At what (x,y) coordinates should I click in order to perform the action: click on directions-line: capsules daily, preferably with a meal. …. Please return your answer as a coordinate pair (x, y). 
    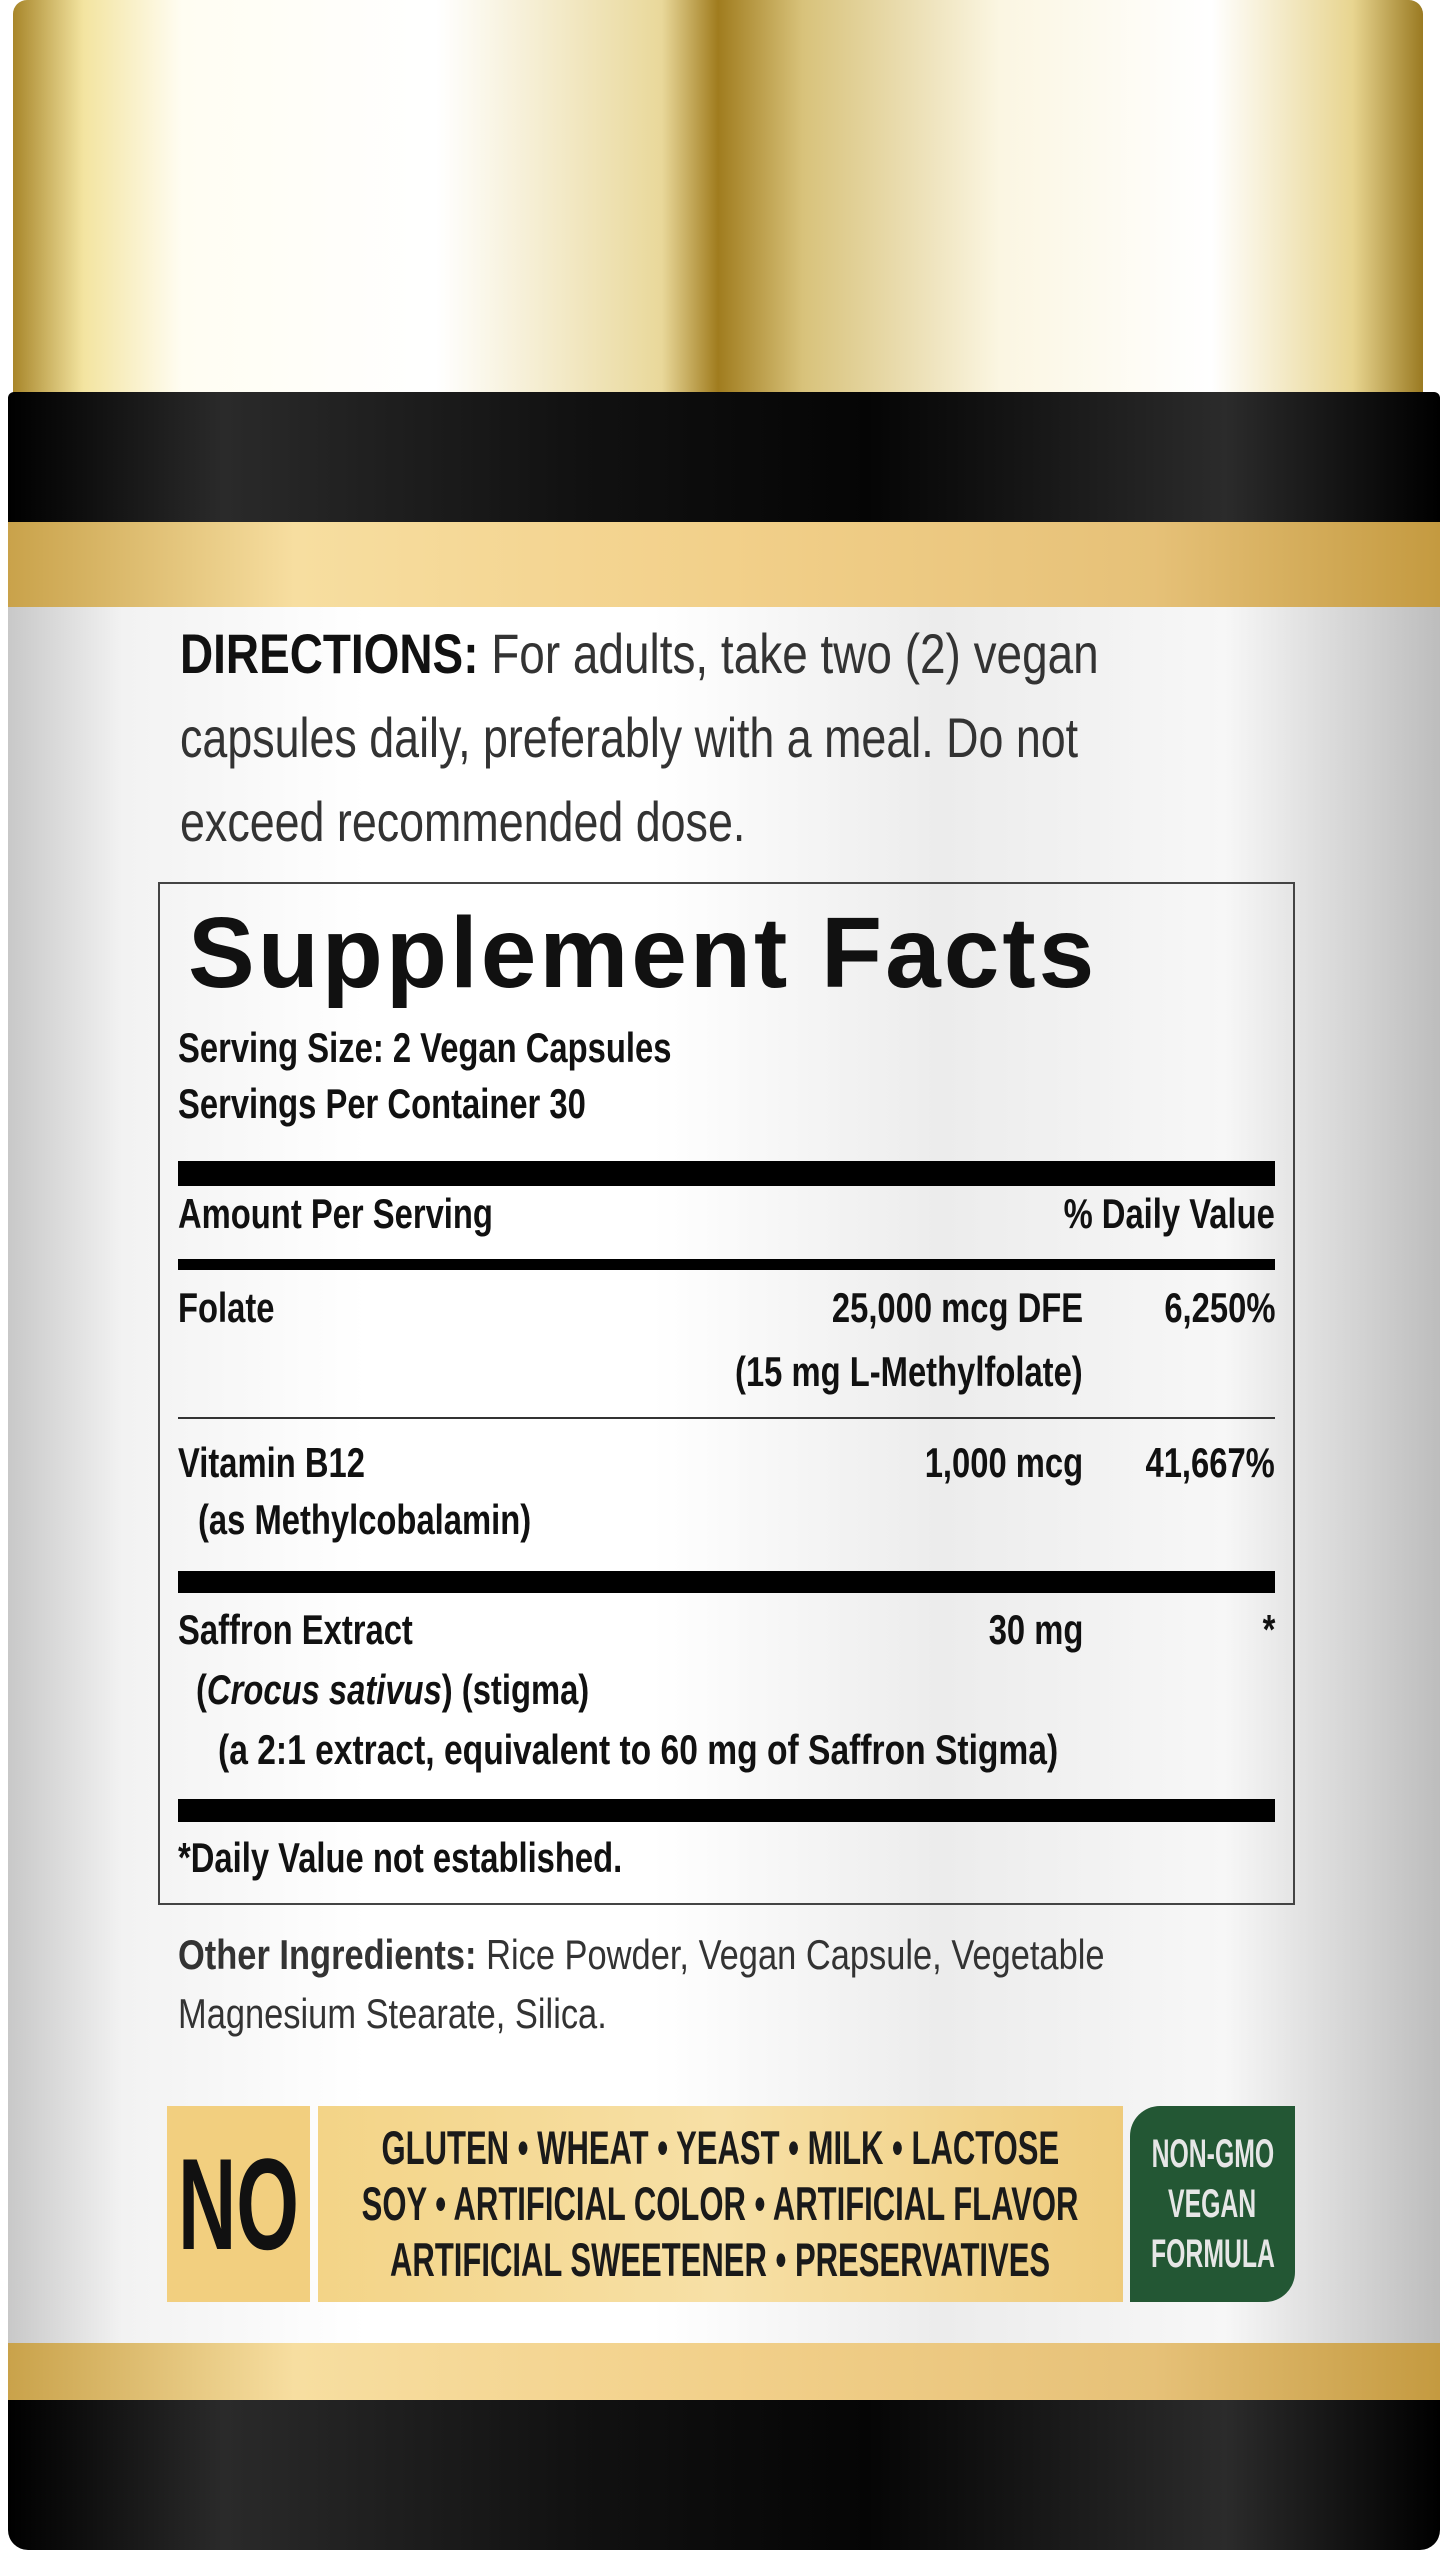
    Looking at the image, I should click on (629, 737).